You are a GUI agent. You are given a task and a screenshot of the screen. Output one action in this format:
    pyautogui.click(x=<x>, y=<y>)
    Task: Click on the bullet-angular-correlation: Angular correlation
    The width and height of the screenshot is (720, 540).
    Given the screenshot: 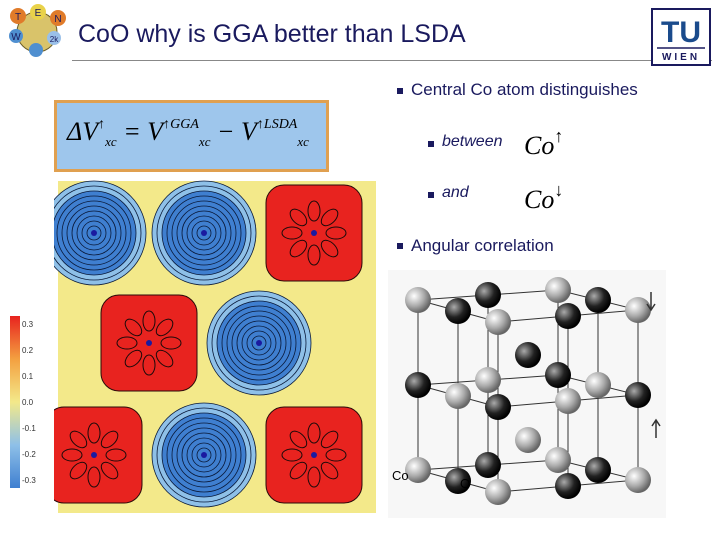 What is the action you would take?
    pyautogui.click(x=482, y=245)
    